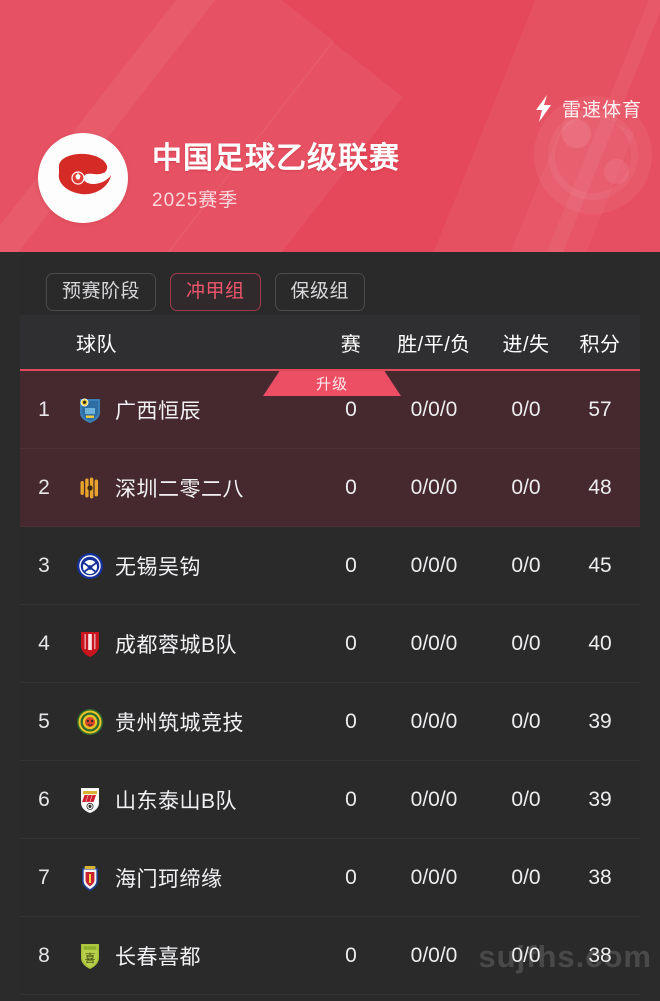 The width and height of the screenshot is (660, 1001). I want to click on wuxi-wugou-logo, so click(90, 565).